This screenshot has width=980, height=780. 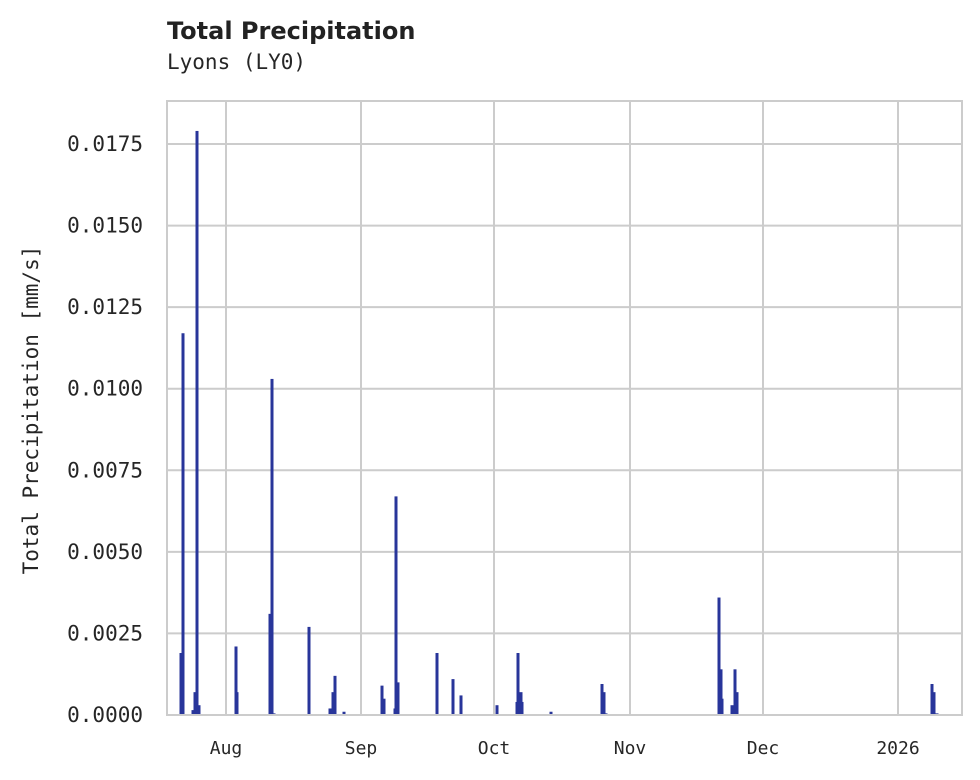 I want to click on x-tick-label: Dec, so click(x=763, y=748).